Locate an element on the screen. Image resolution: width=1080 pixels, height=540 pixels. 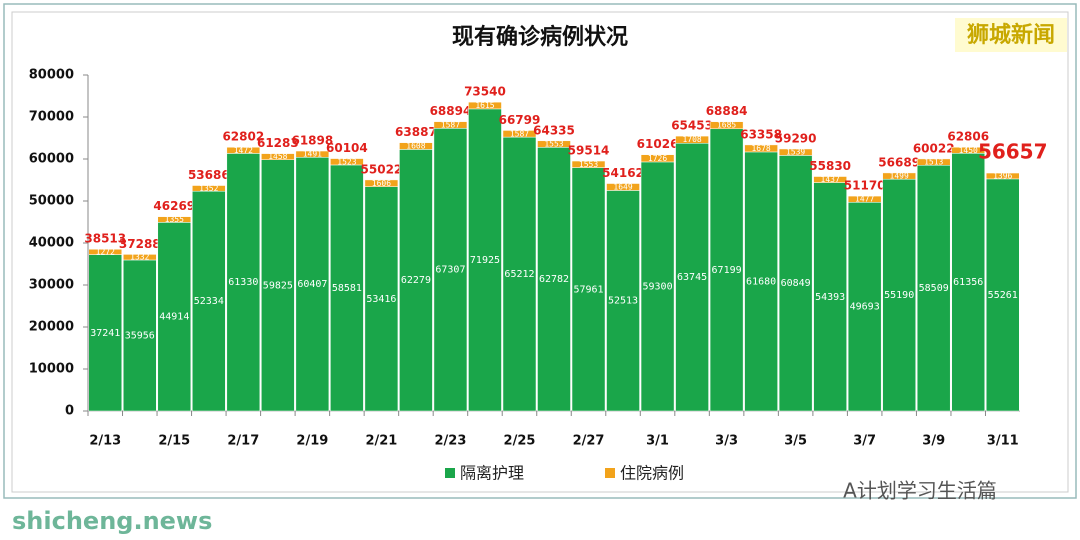
legend-label: 隔离护理 is located at coordinates (492, 473).